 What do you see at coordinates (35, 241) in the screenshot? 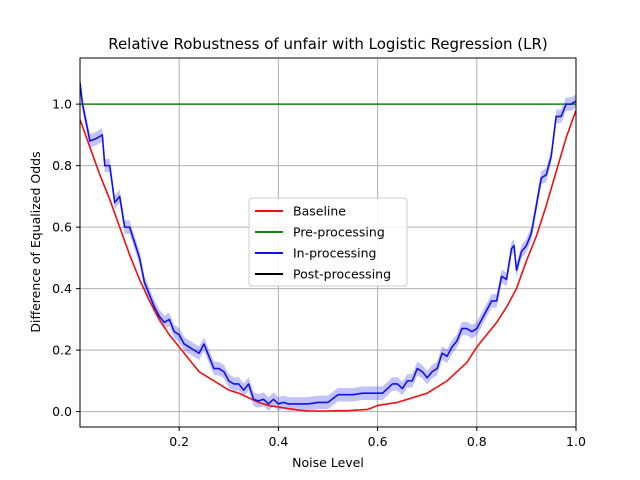
I see `y-axis-label: Difference of Equalized Odds` at bounding box center [35, 241].